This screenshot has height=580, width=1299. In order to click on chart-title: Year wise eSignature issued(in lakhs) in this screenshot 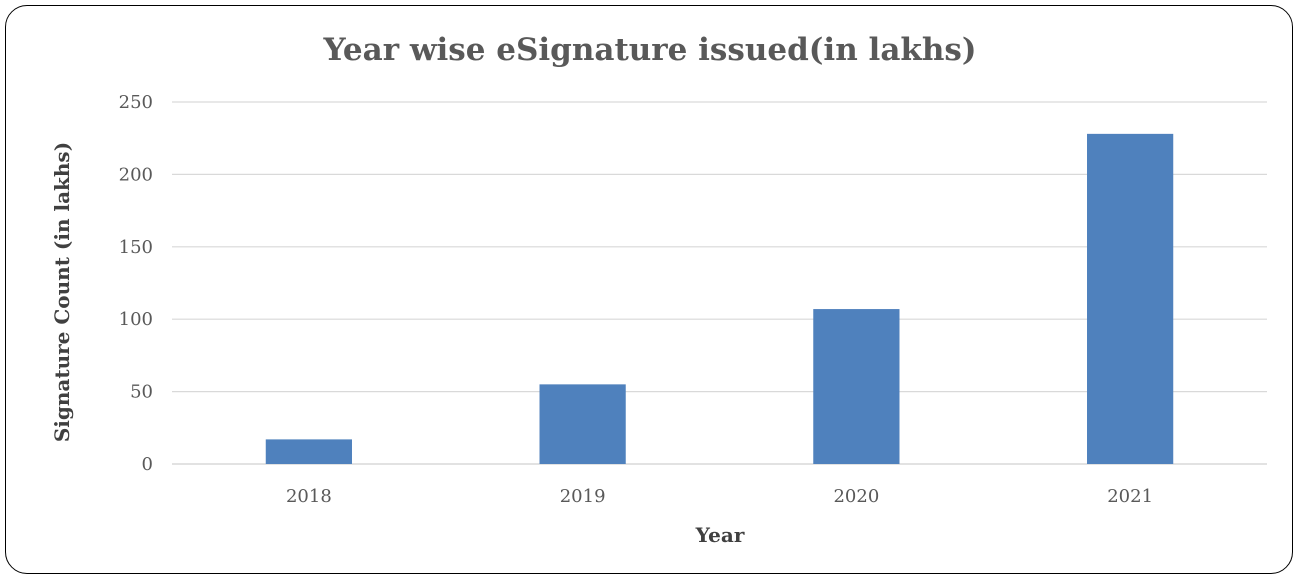, I will do `click(649, 50)`.